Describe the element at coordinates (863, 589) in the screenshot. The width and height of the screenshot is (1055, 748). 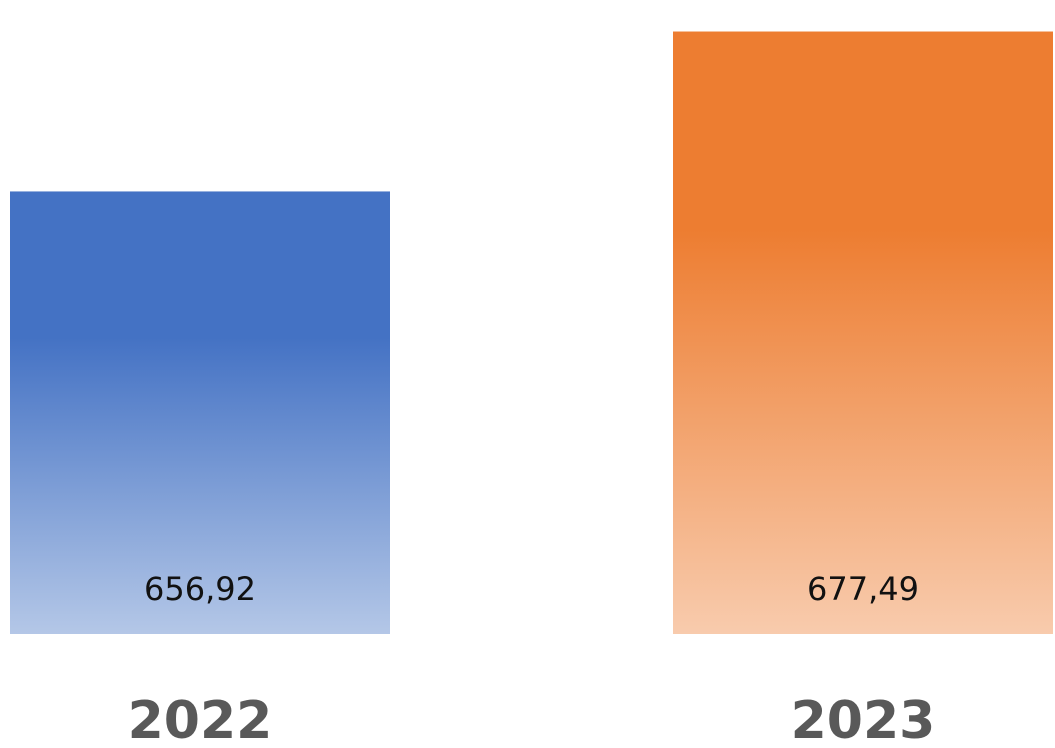
I see `data-label-2023: 677,49` at that location.